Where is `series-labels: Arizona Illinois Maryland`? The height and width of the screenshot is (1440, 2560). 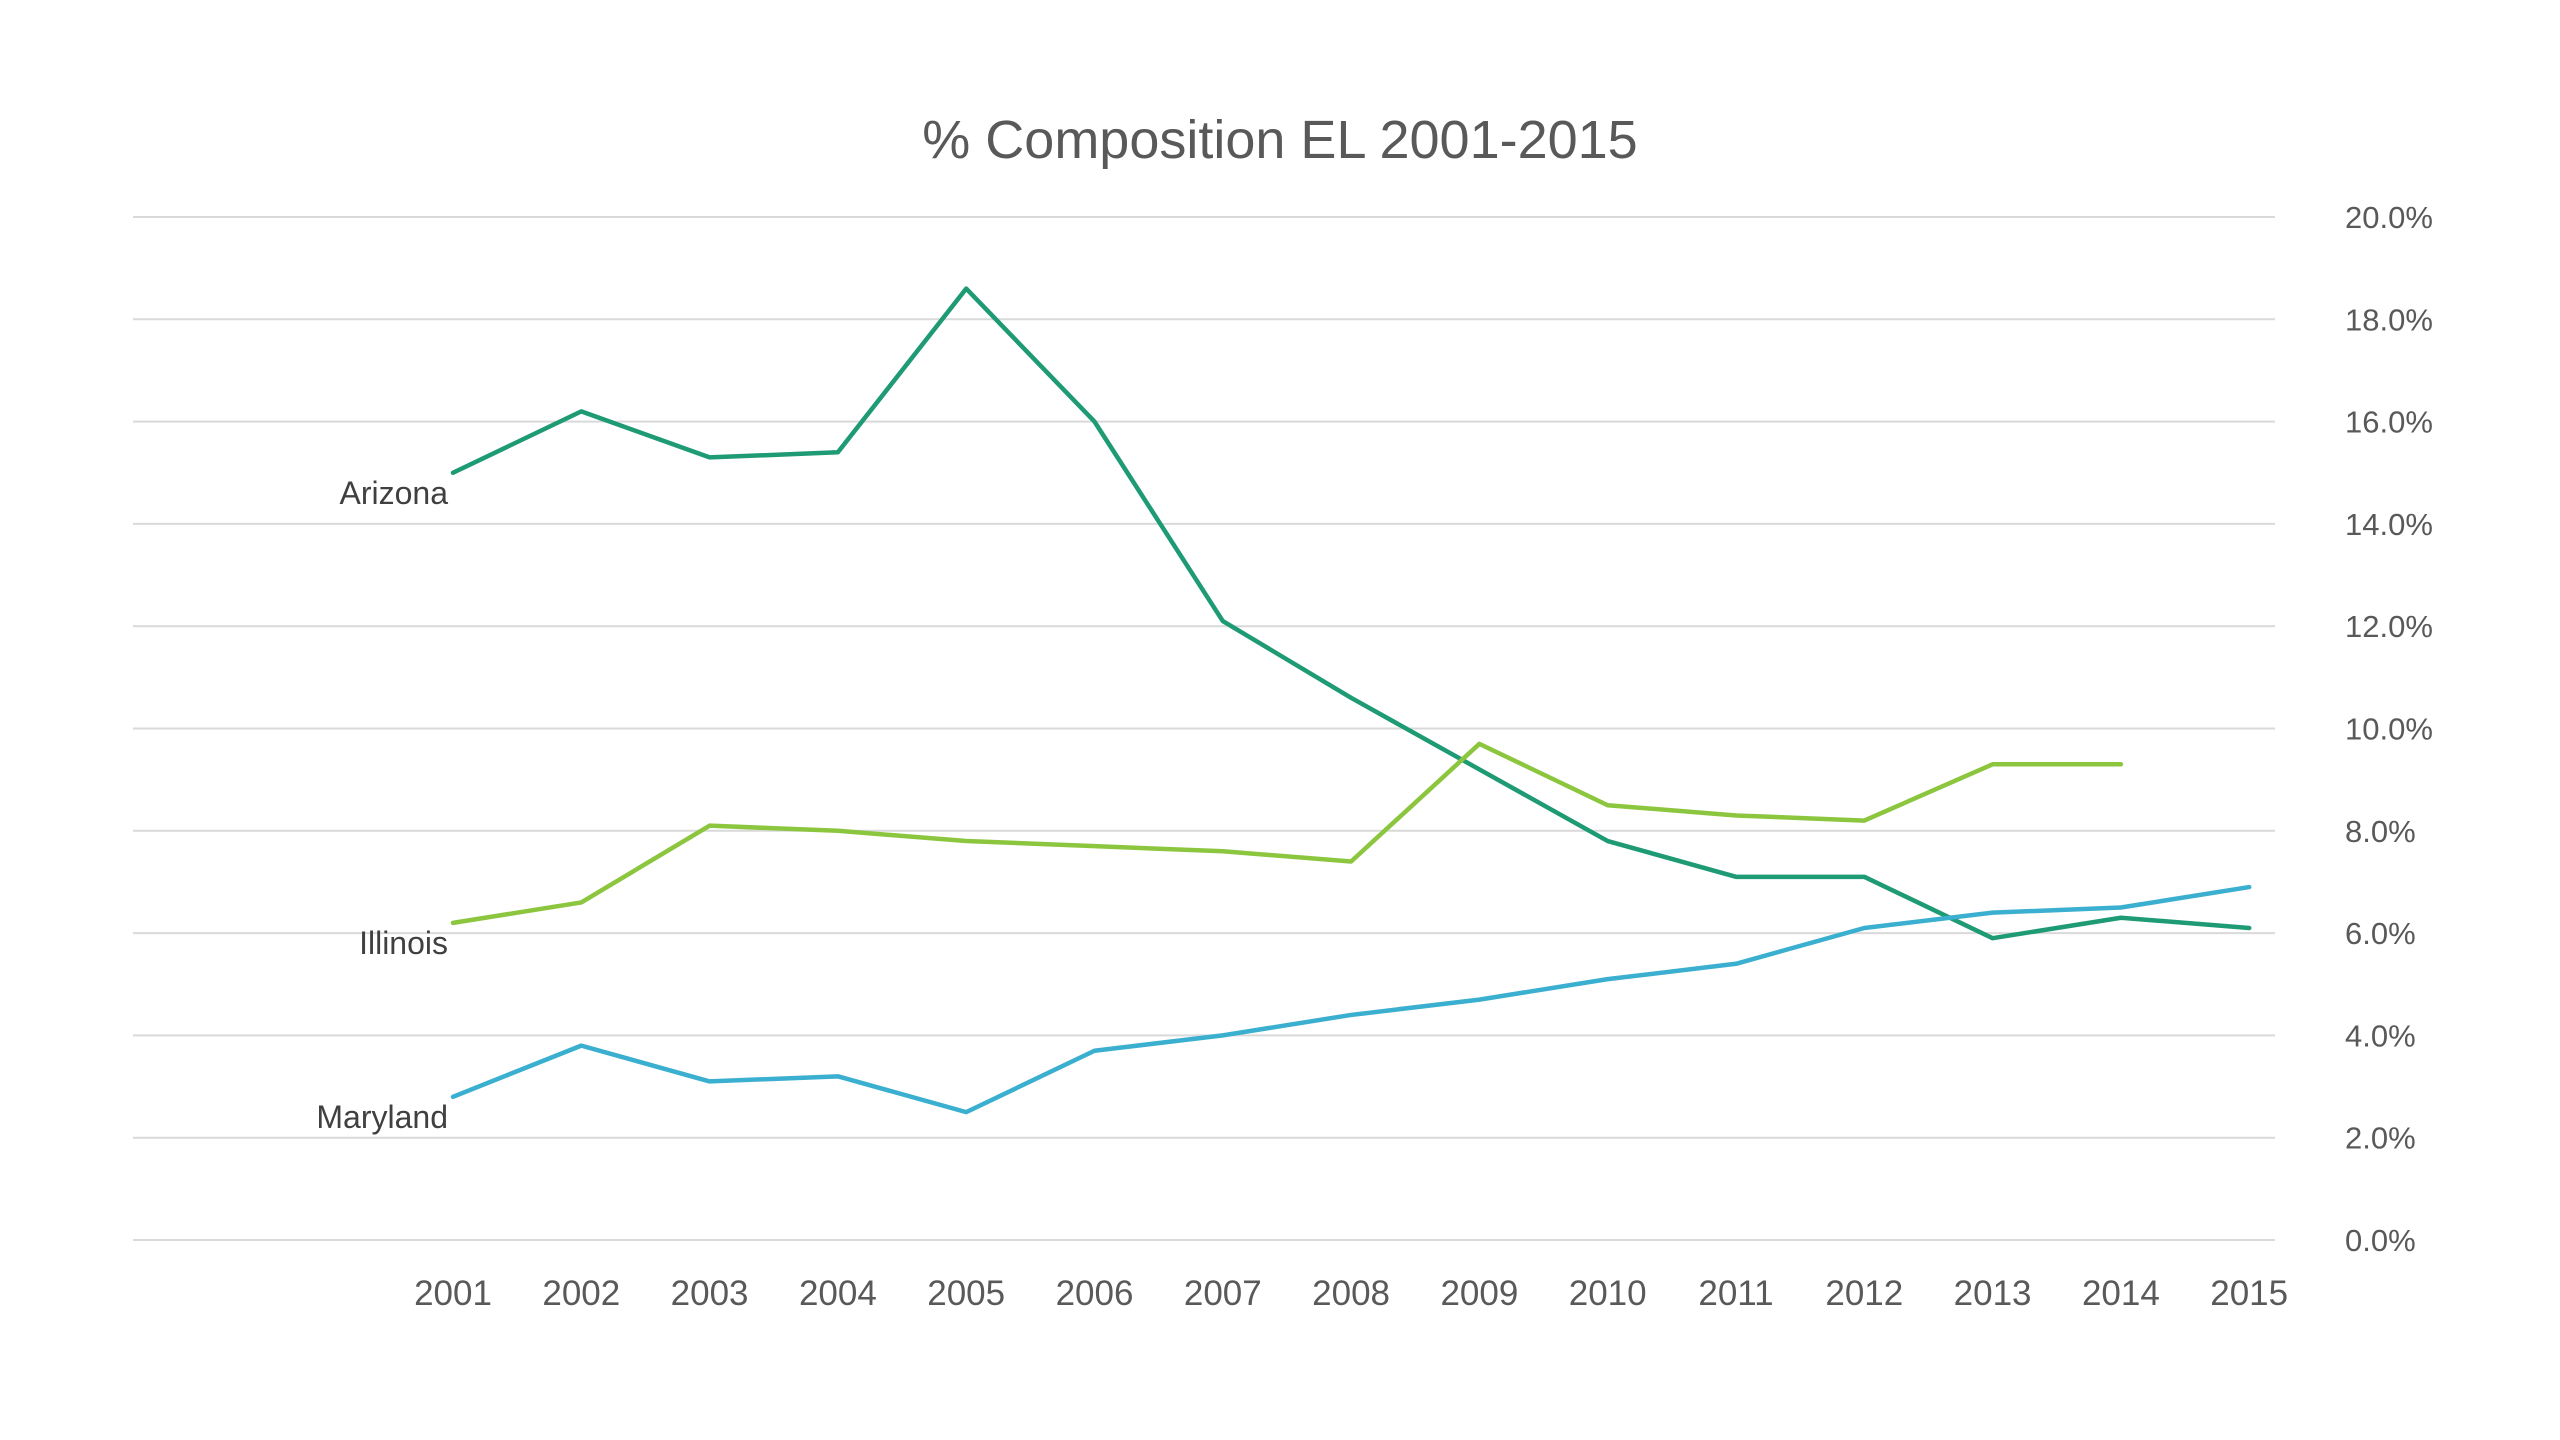 series-labels: Arizona Illinois Maryland is located at coordinates (382, 805).